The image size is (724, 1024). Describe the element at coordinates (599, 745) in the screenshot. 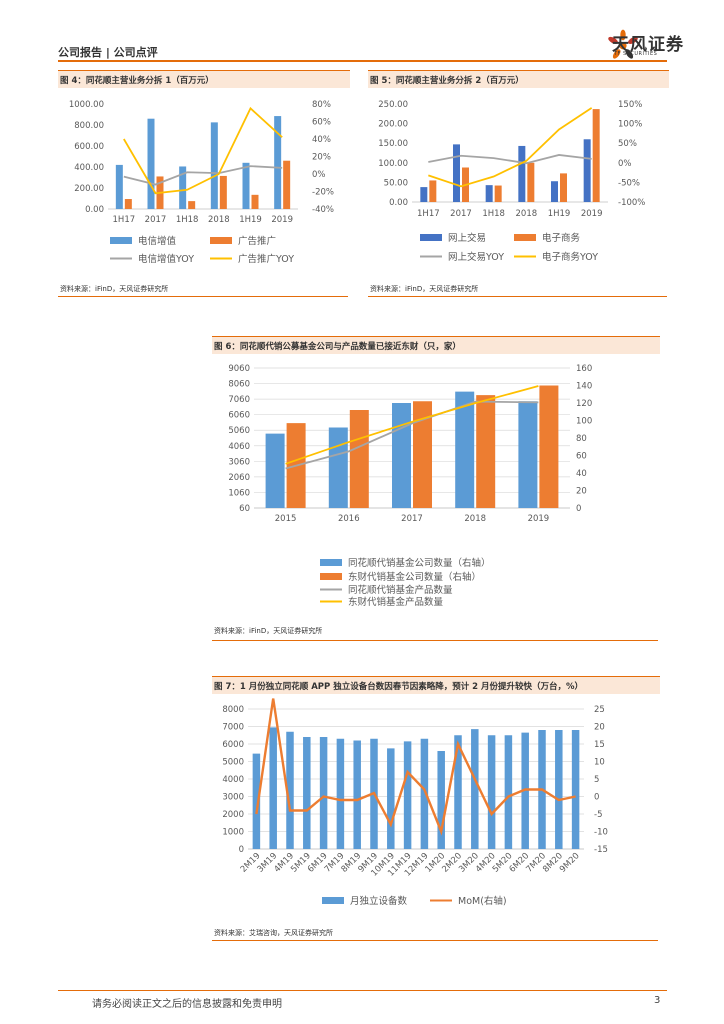

I see `chart7-y2-tick: 15` at that location.